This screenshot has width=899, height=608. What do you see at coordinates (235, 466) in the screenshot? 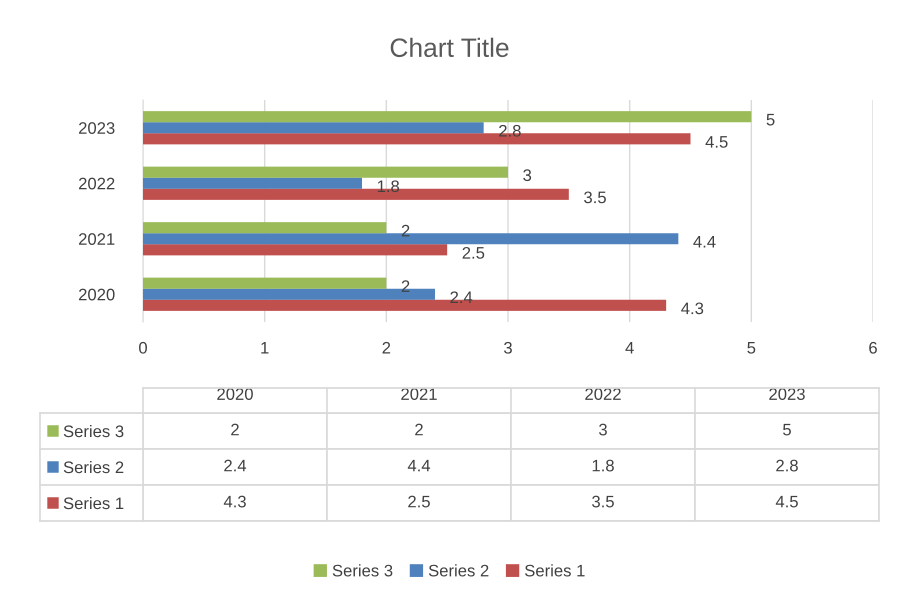
I see `data-label: 2.4` at bounding box center [235, 466].